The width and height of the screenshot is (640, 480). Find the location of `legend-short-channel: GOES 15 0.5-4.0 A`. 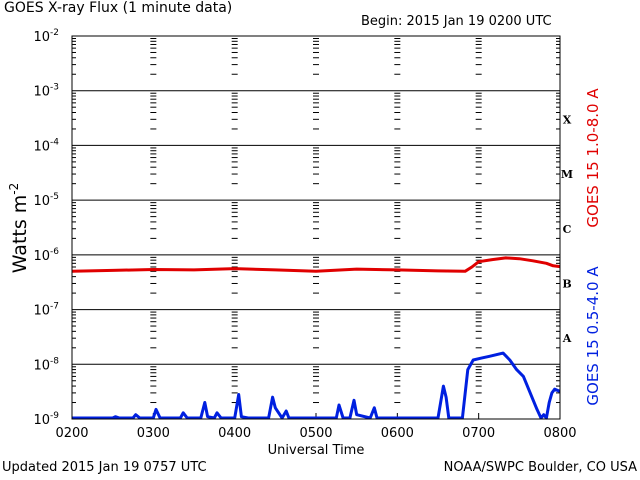

legend-short-channel: GOES 15 0.5-4.0 A is located at coordinates (593, 336).